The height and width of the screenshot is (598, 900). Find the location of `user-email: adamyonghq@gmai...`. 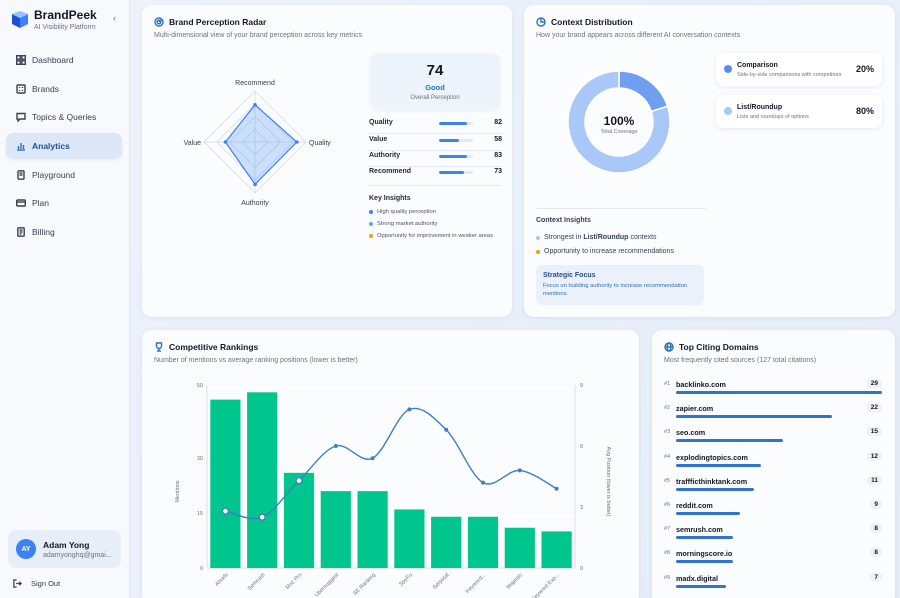

user-email: adamyonghq@gmai... is located at coordinates (77, 555).